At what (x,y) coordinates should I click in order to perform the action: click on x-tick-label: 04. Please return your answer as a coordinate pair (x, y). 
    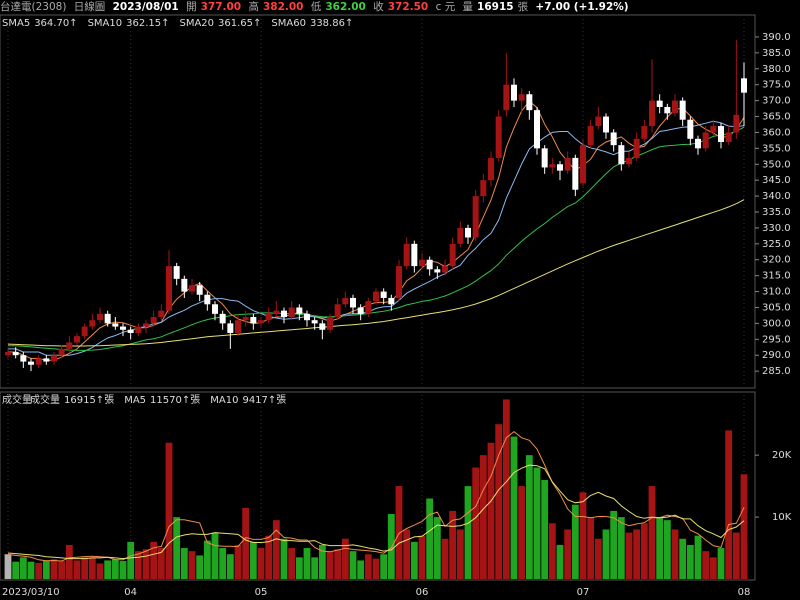
    Looking at the image, I should click on (130, 592).